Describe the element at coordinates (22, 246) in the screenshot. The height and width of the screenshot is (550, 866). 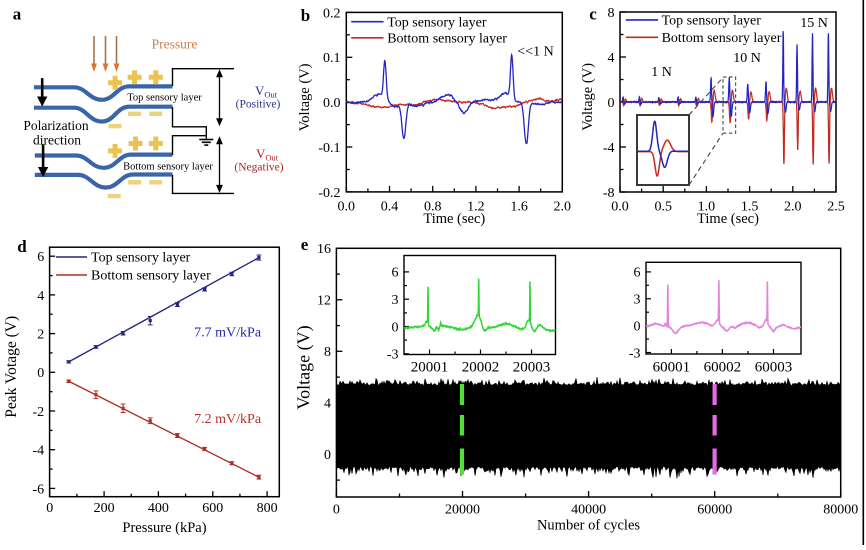
I see `svg-text: d` at that location.